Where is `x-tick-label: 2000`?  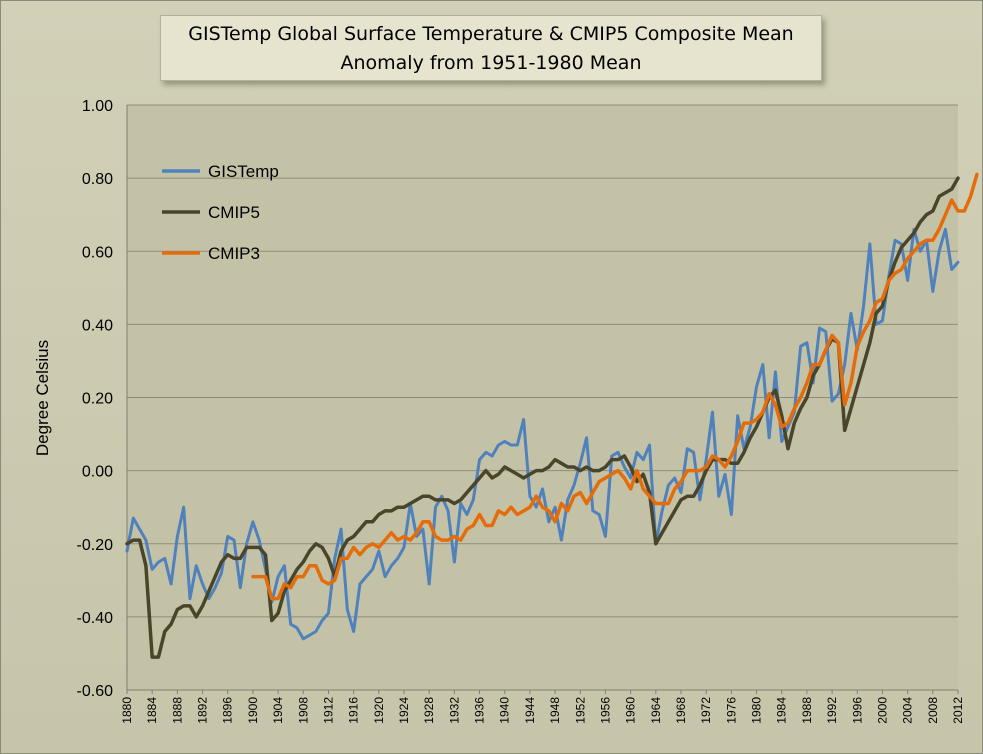 x-tick-label: 2000 is located at coordinates (882, 710).